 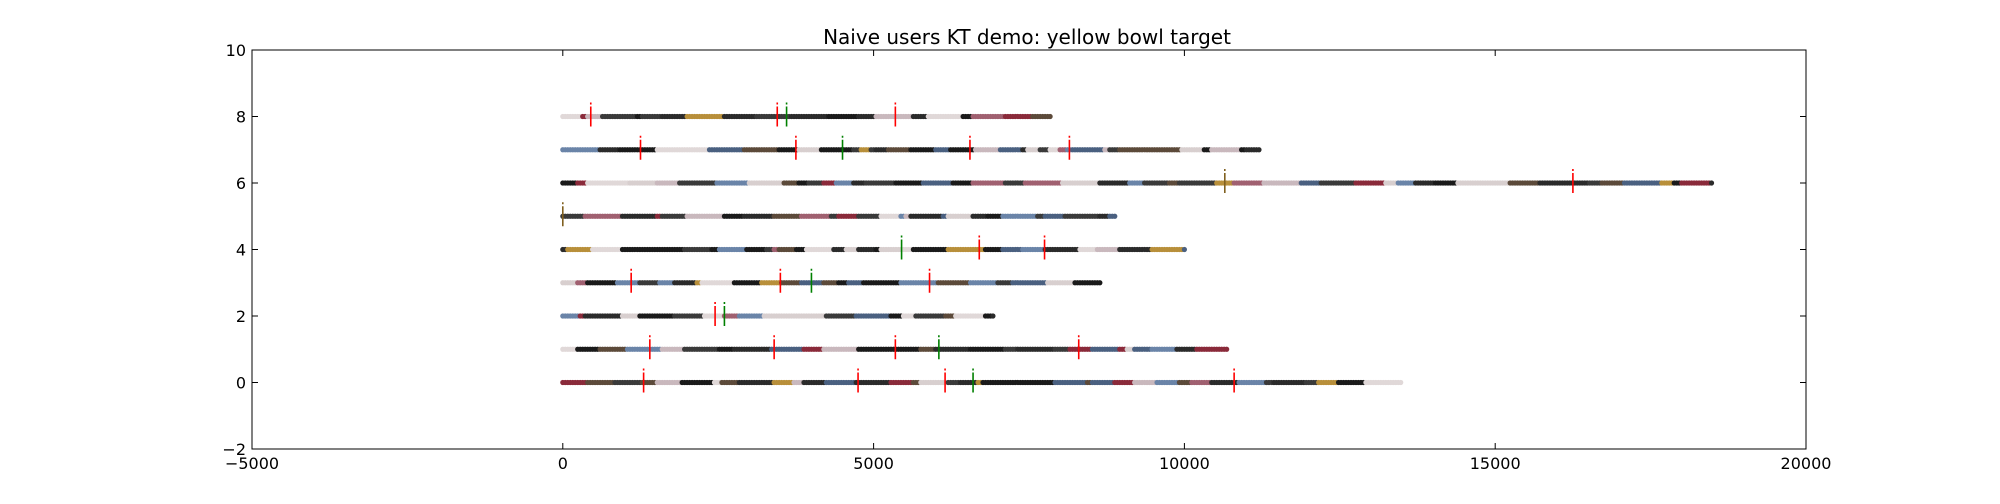 I want to click on y-tick-label: 0, so click(x=241, y=383).